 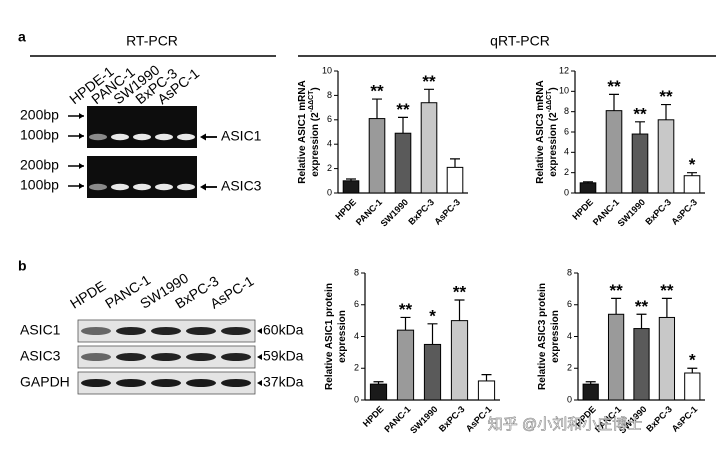 What do you see at coordinates (564, 70) in the screenshot?
I see `y-tick-label: 12` at bounding box center [564, 70].